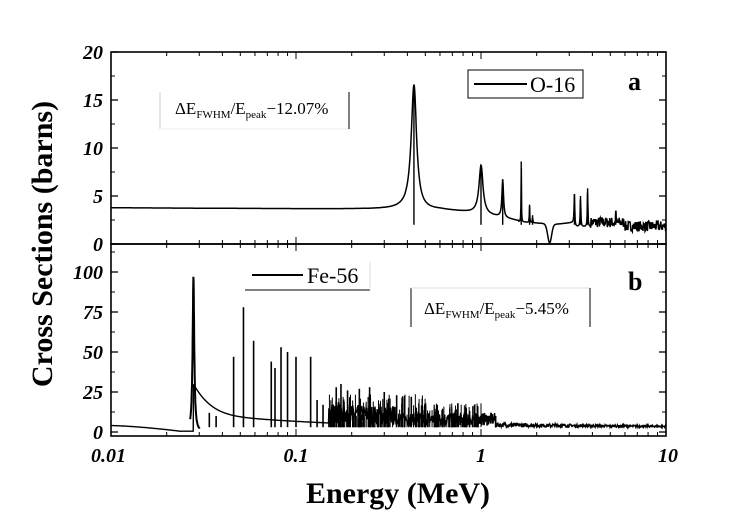 The width and height of the screenshot is (741, 520). I want to click on panel-a-ytick-label: 5, so click(98, 197).